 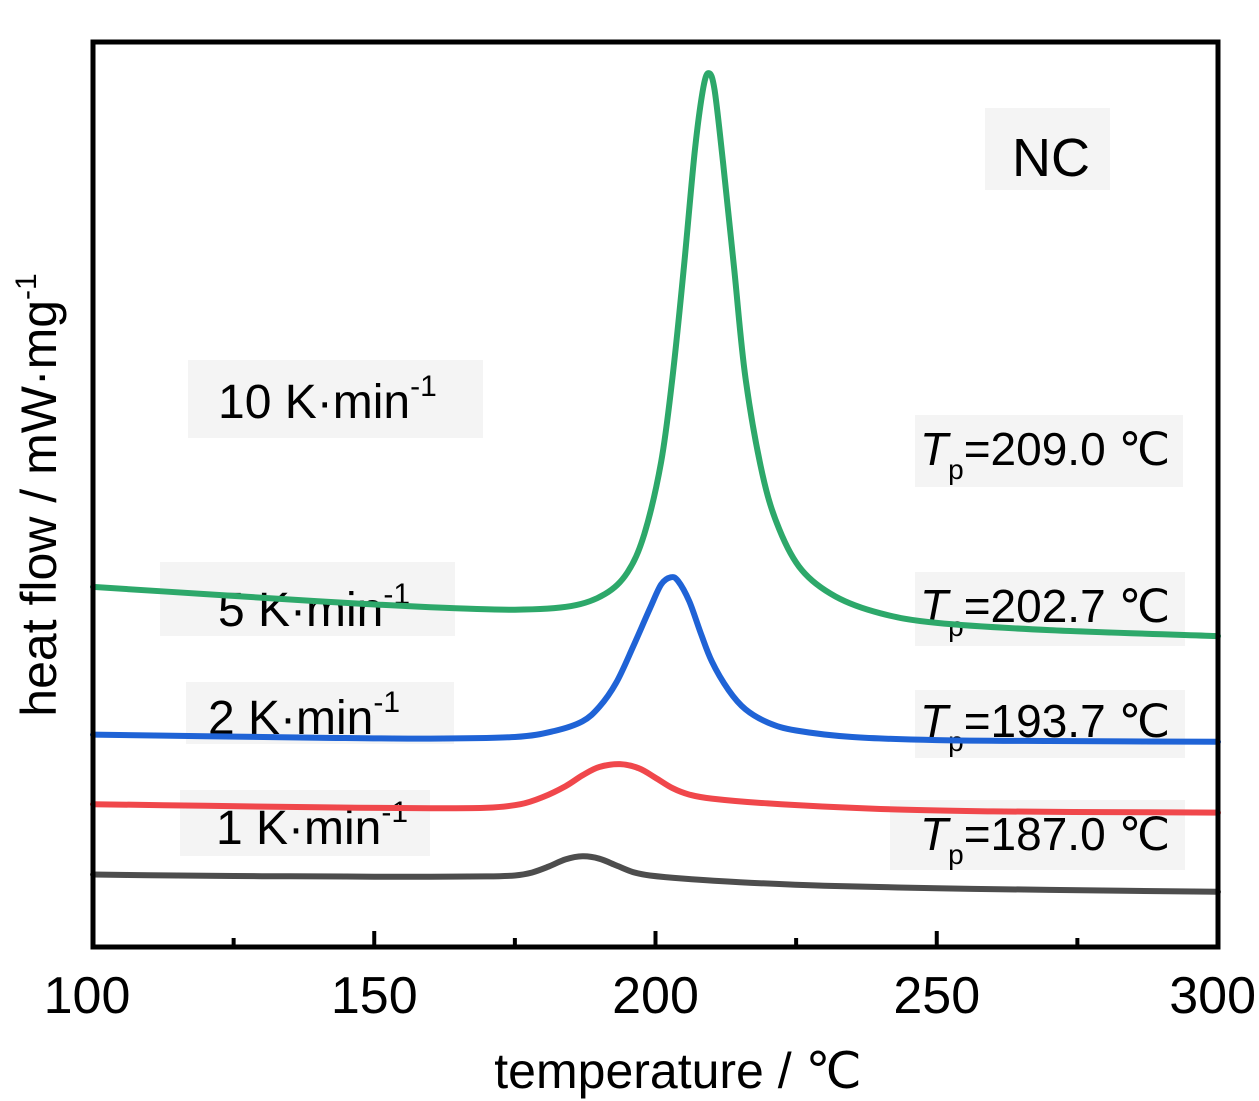 I want to click on x-axis-tick-labels: 100 150 200 250 300, so click(x=650, y=996).